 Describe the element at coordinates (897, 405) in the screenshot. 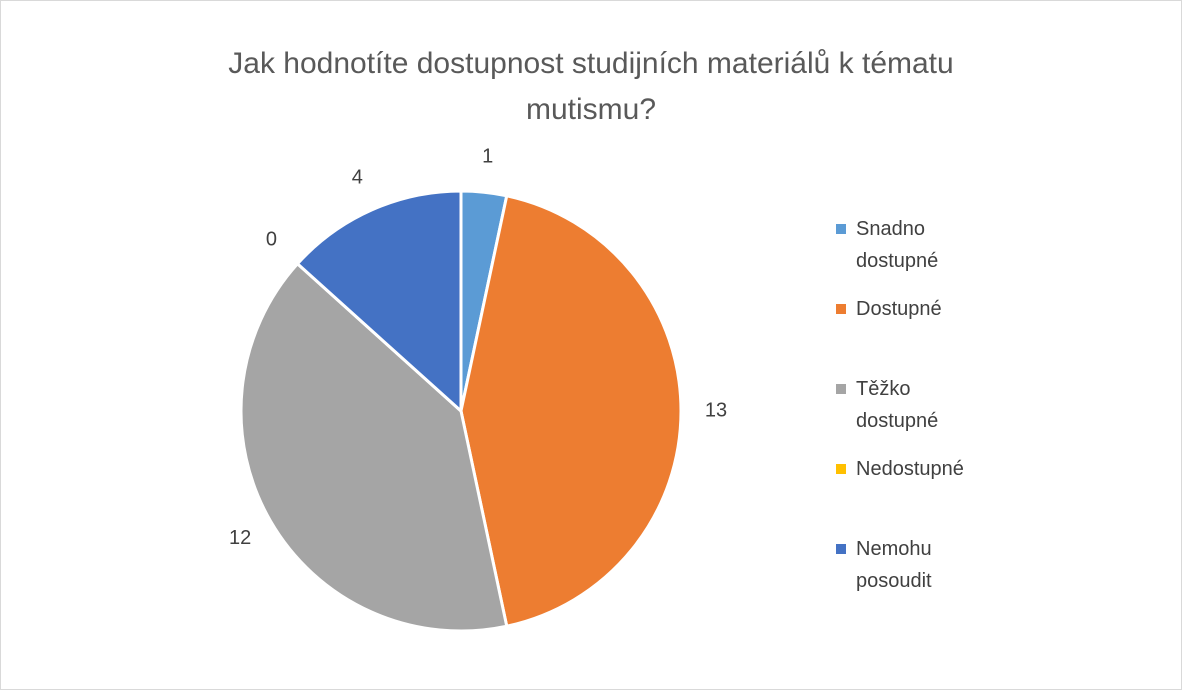

I see `legend-label: Těžko dostupné` at that location.